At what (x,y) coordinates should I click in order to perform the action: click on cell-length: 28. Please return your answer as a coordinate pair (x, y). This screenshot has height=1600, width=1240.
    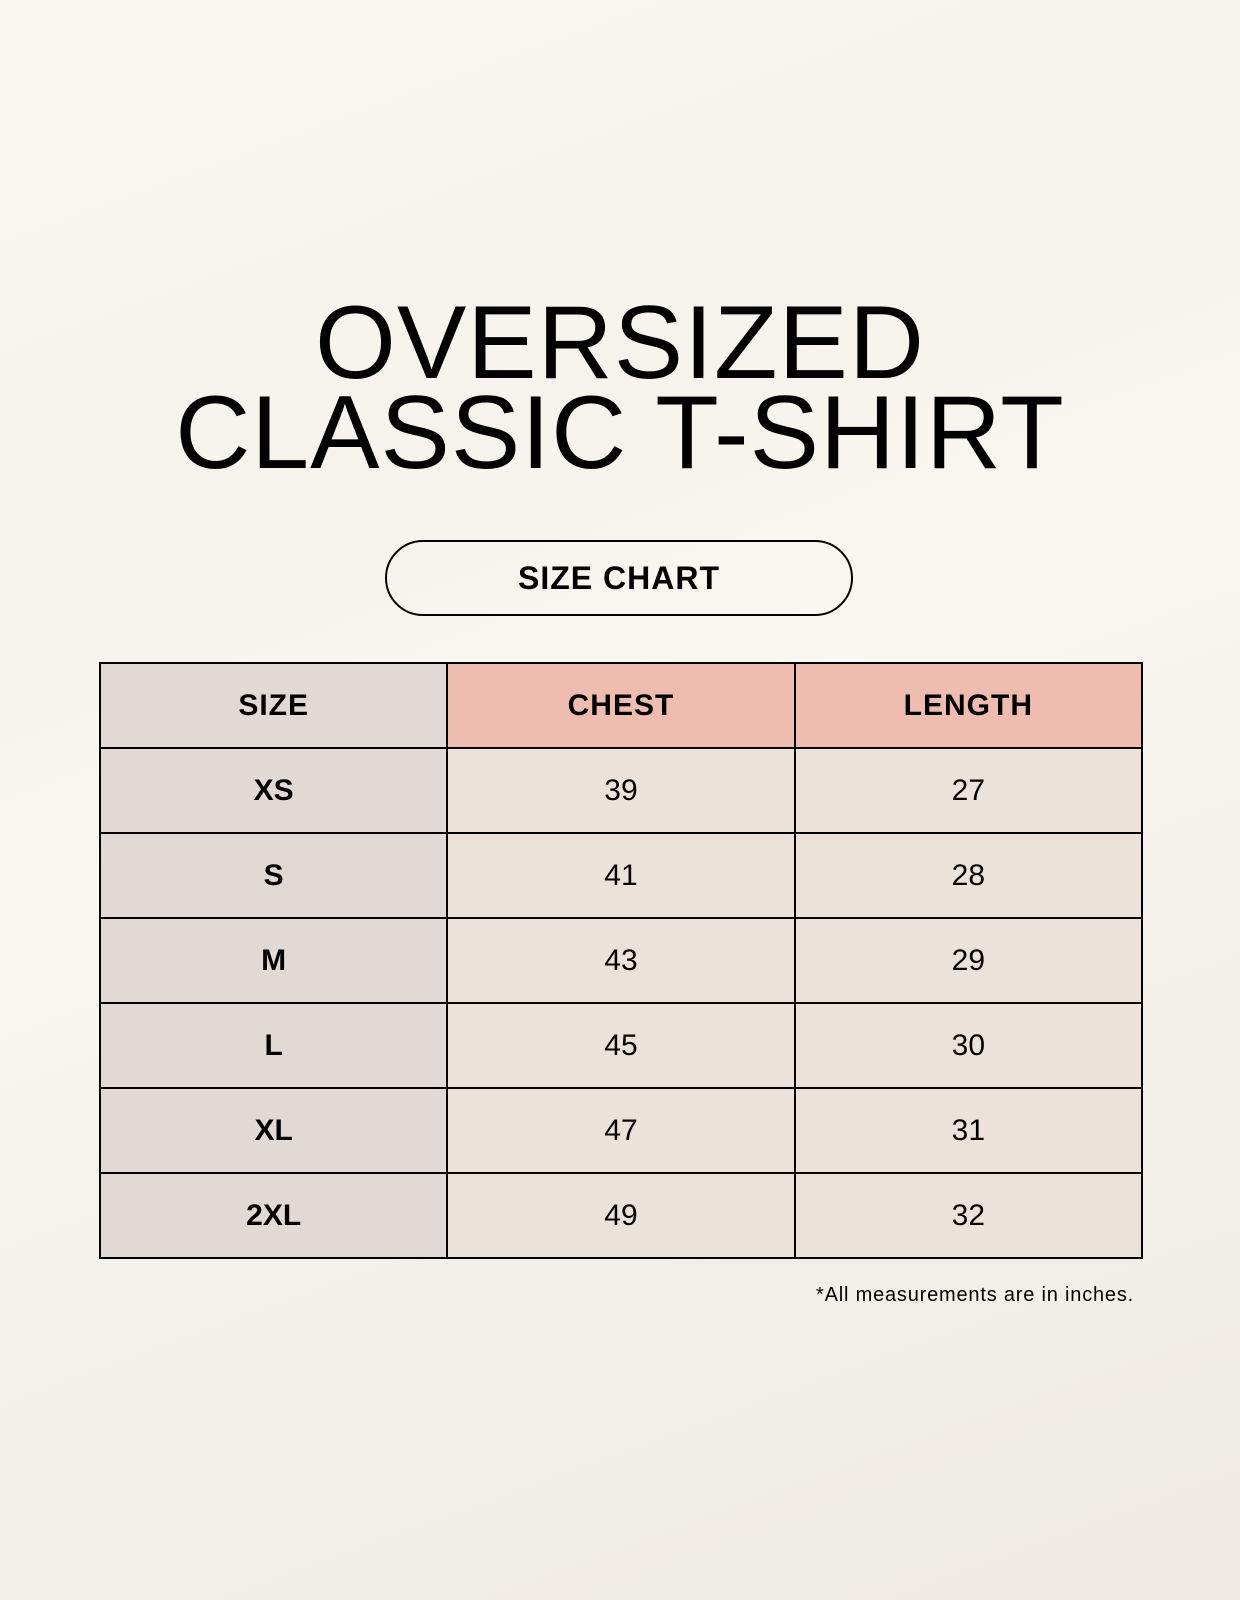
    Looking at the image, I should click on (968, 875).